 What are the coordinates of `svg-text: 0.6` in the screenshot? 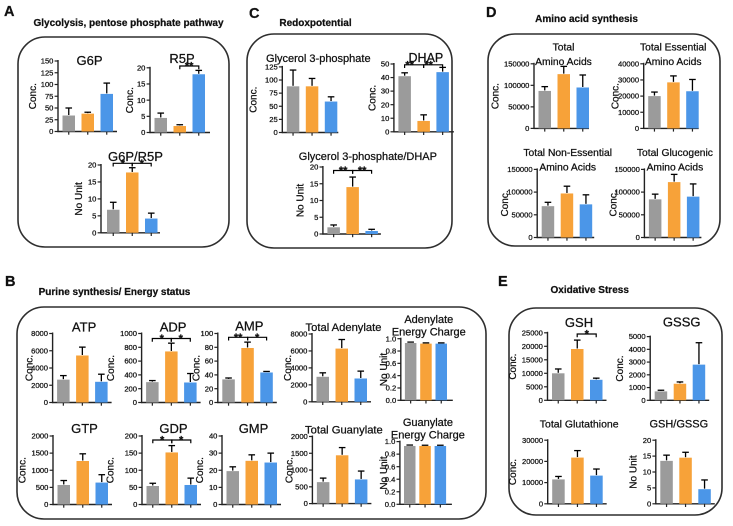 It's located at (391, 363).